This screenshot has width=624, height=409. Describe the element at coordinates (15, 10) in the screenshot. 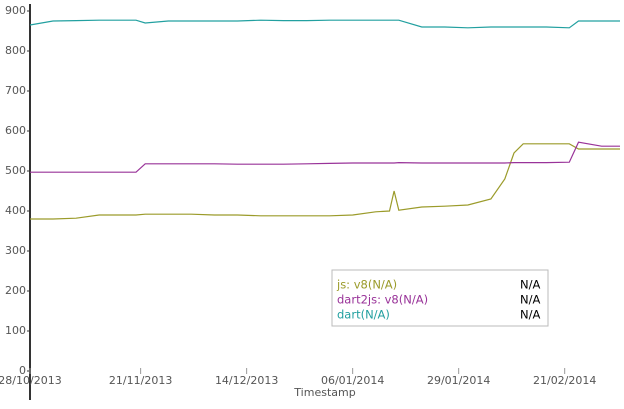

I see `y-tick-label: 900` at that location.